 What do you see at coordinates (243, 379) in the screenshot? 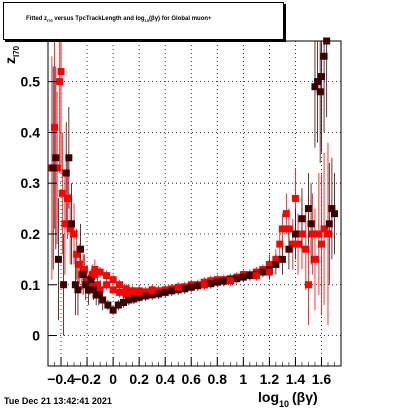
I see `x-tick-label: 1` at bounding box center [243, 379].